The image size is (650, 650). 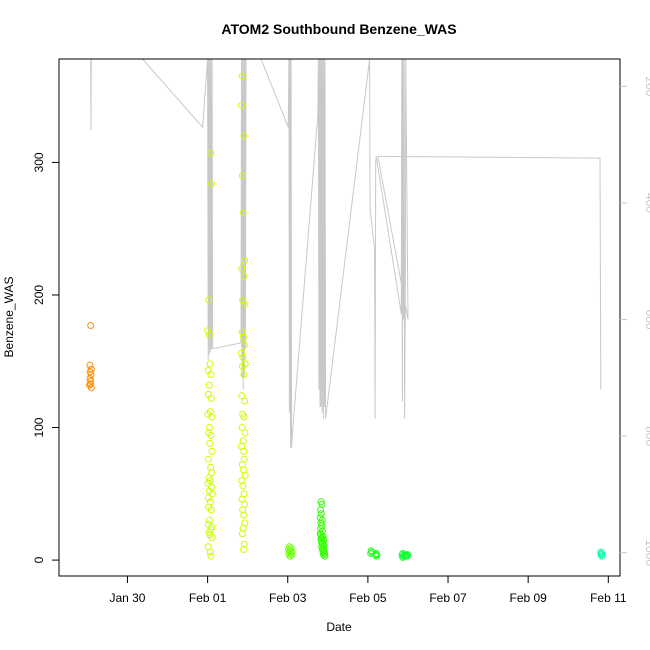 What do you see at coordinates (368, 598) in the screenshot?
I see `x-tick-label: Feb 05` at bounding box center [368, 598].